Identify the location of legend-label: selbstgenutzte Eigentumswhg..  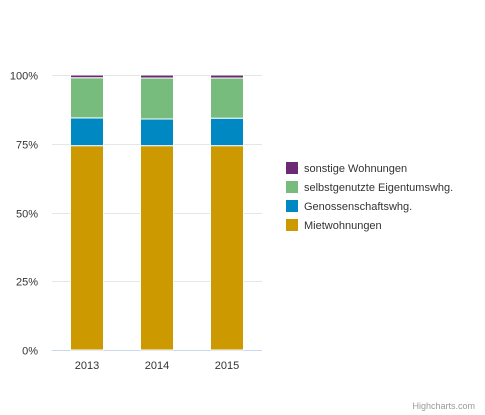
(378, 188).